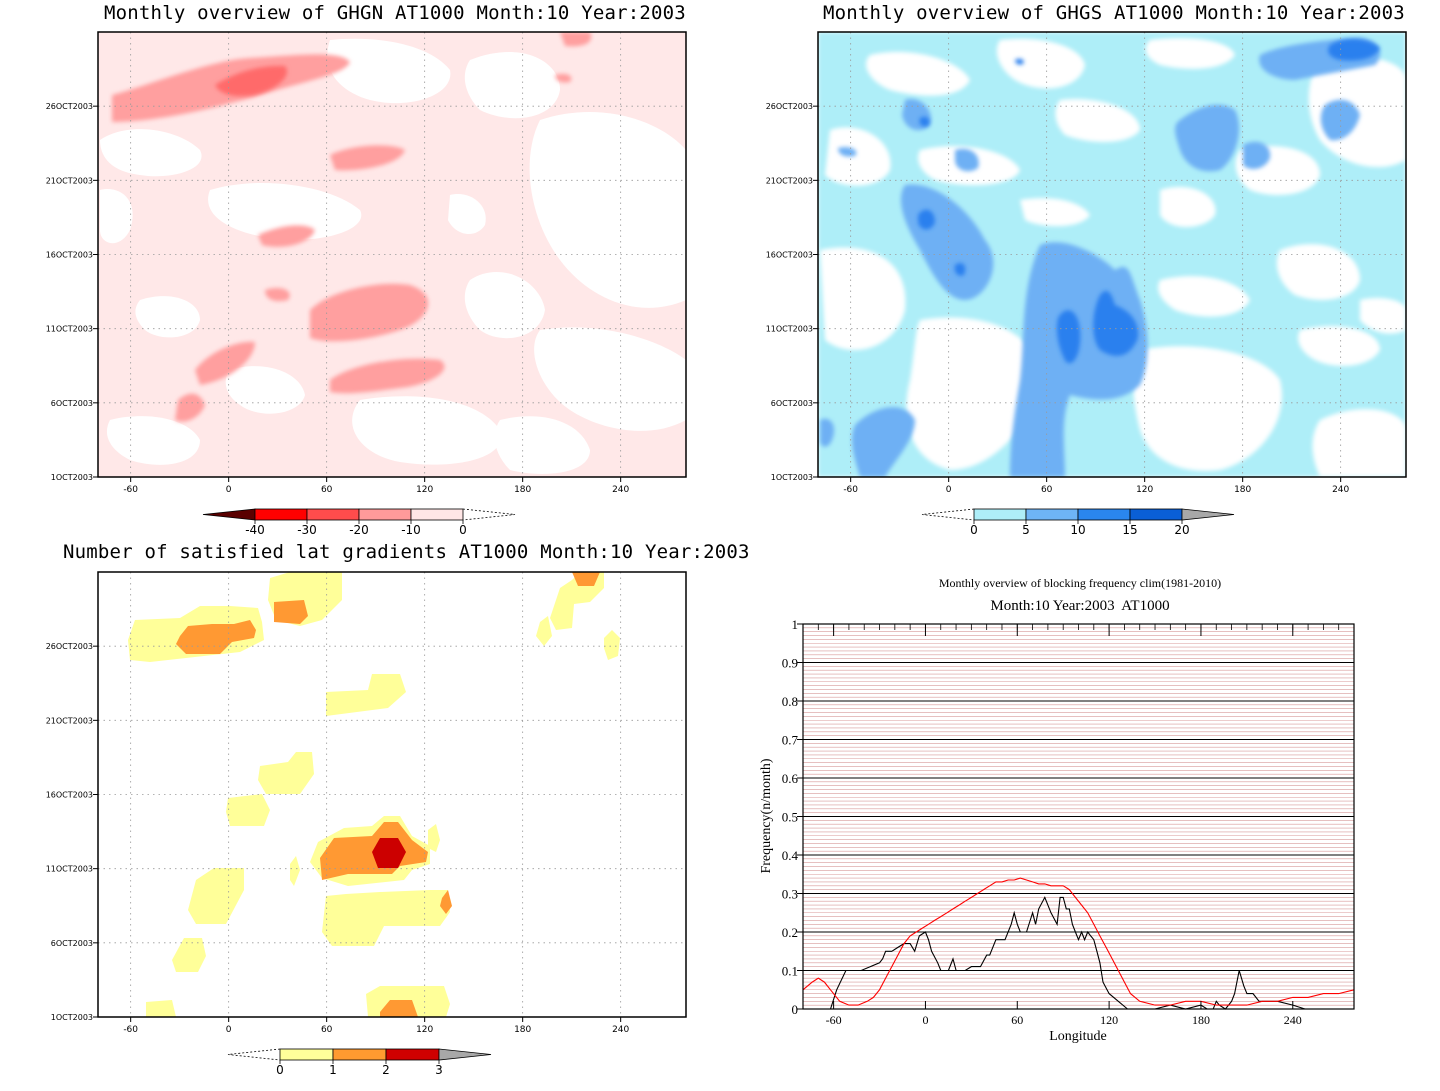  What do you see at coordinates (795, 624) in the screenshot?
I see `y-tick-label: 1` at bounding box center [795, 624].